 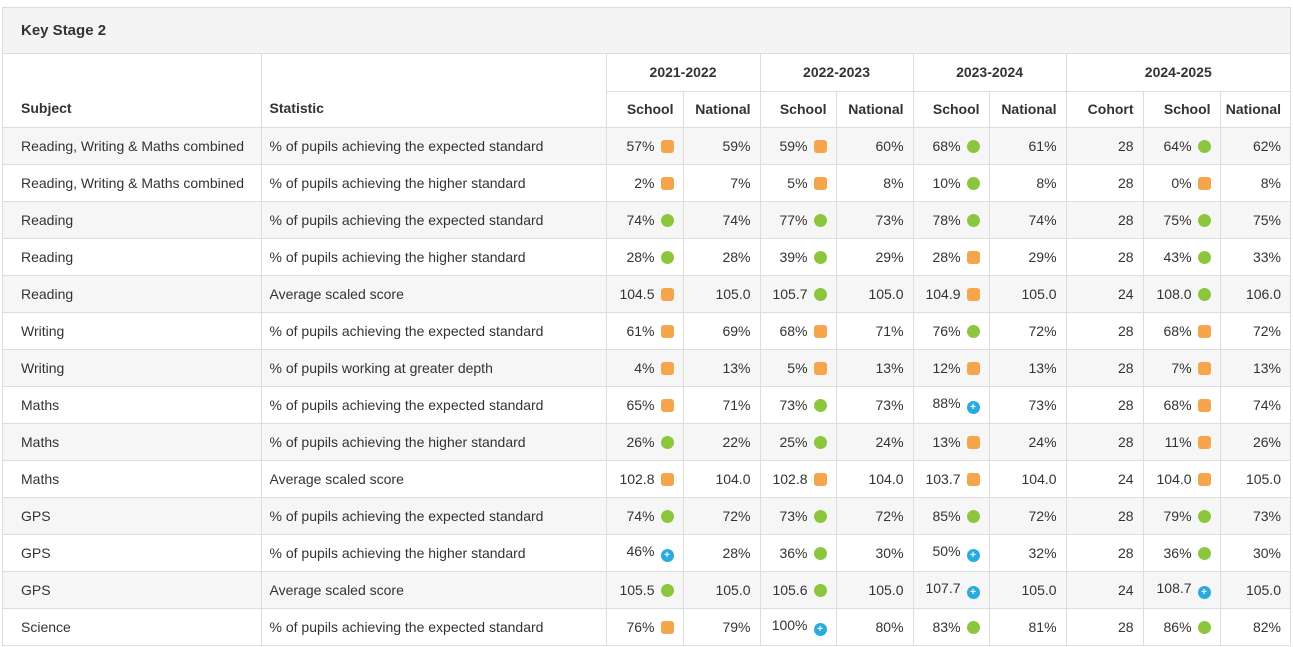 I want to click on cell-value: 4%, so click(x=644, y=367).